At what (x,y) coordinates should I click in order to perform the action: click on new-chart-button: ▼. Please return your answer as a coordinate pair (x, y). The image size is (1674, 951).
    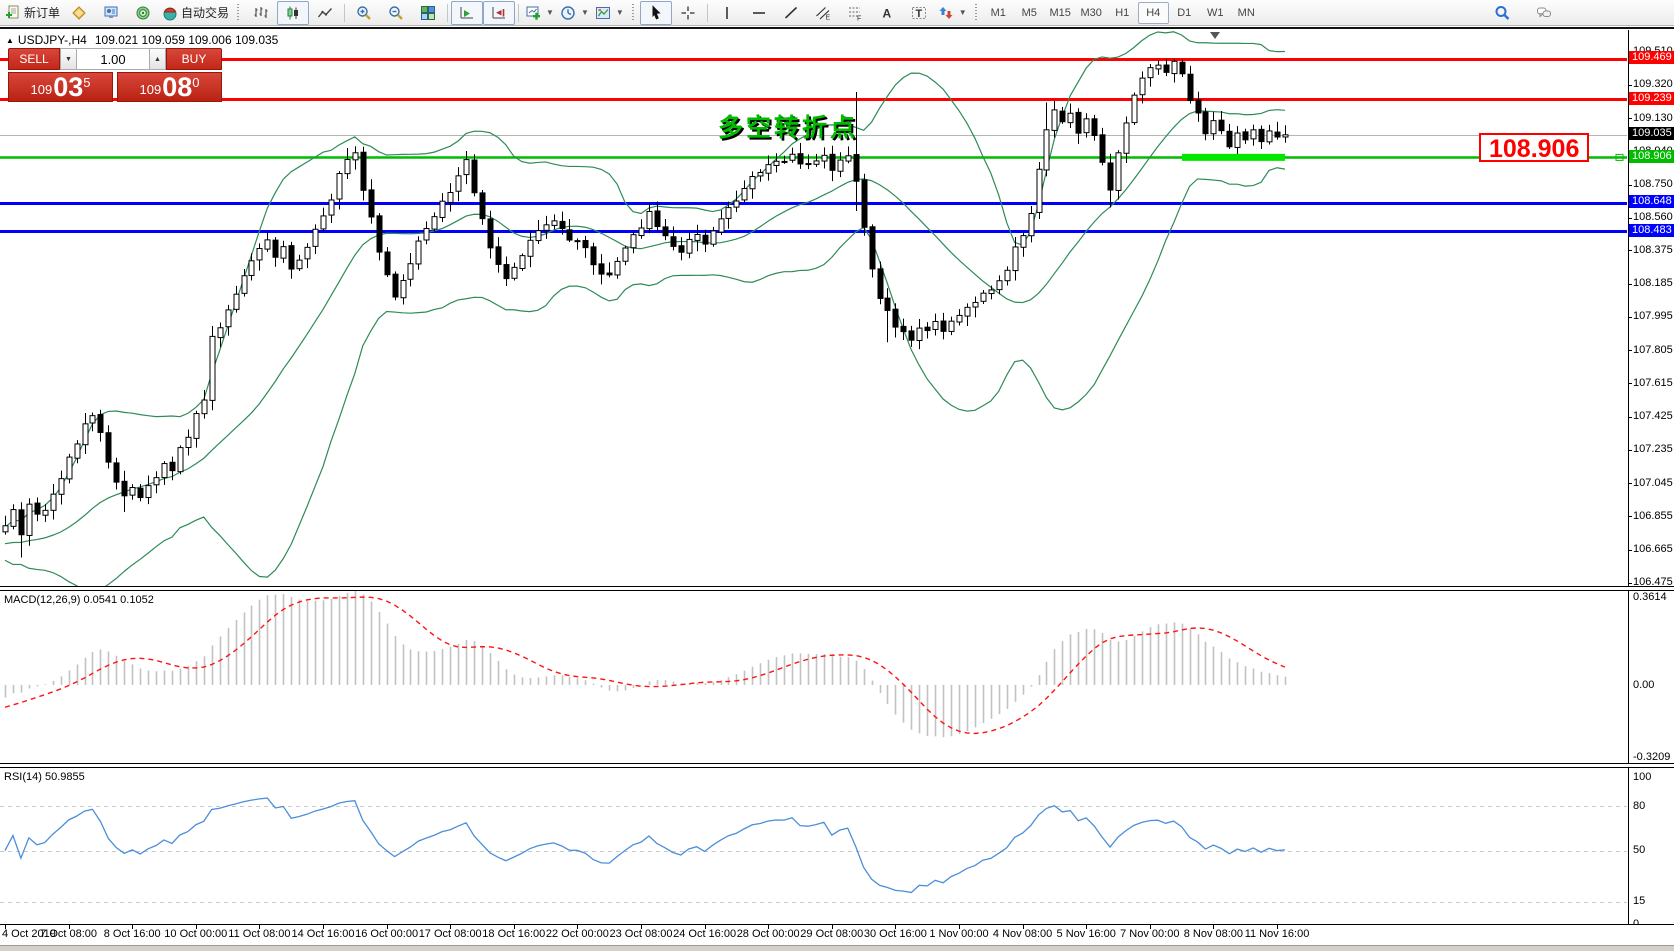
    Looking at the image, I should click on (539, 13).